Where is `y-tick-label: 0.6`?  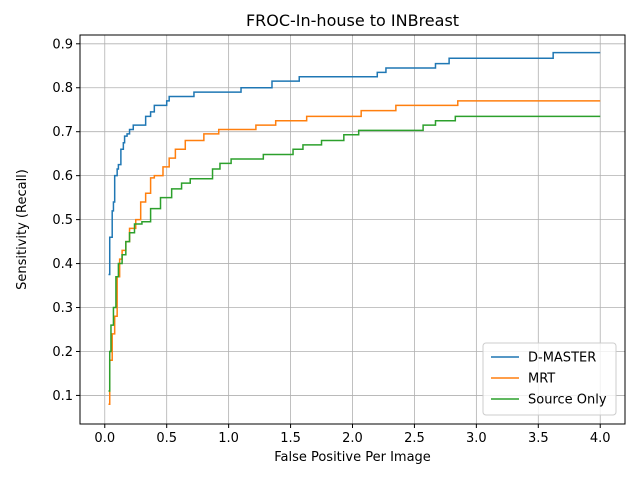
y-tick-label: 0.6 is located at coordinates (62, 176).